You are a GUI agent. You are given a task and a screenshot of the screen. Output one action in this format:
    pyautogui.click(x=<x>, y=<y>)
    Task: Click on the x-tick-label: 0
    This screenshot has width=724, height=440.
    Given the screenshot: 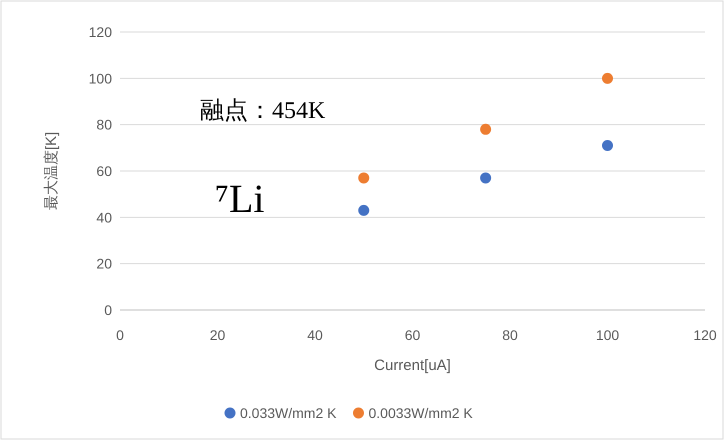 What is the action you would take?
    pyautogui.click(x=120, y=335)
    